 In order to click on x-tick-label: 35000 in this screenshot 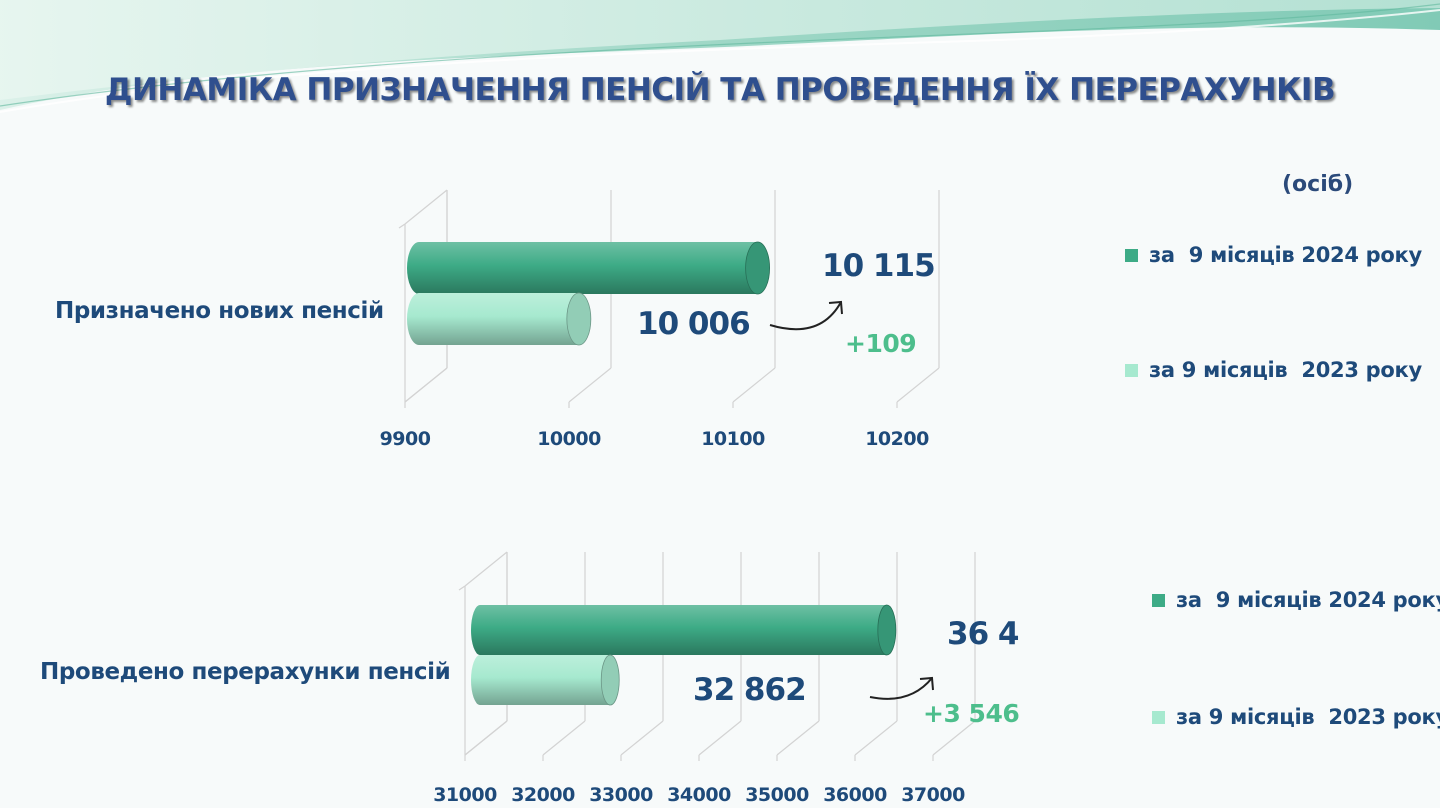, I will do `click(777, 795)`.